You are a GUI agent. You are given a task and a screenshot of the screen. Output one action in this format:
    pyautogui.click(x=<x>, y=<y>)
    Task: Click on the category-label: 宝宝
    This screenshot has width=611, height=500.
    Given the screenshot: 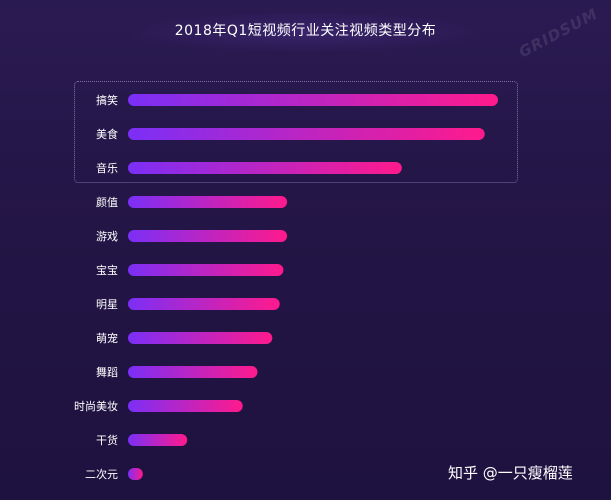 What is the action you would take?
    pyautogui.click(x=107, y=270)
    